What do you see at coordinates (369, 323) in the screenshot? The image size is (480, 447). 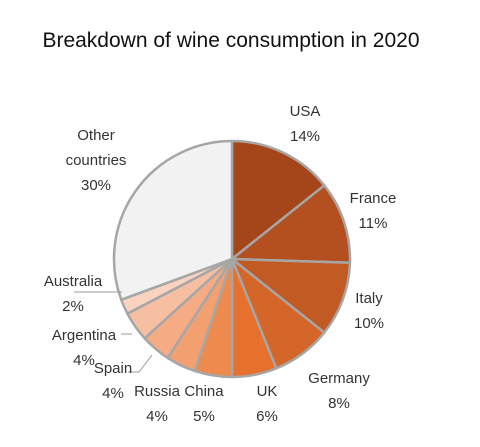 I see `slice-value-label-italy: 10%` at bounding box center [369, 323].